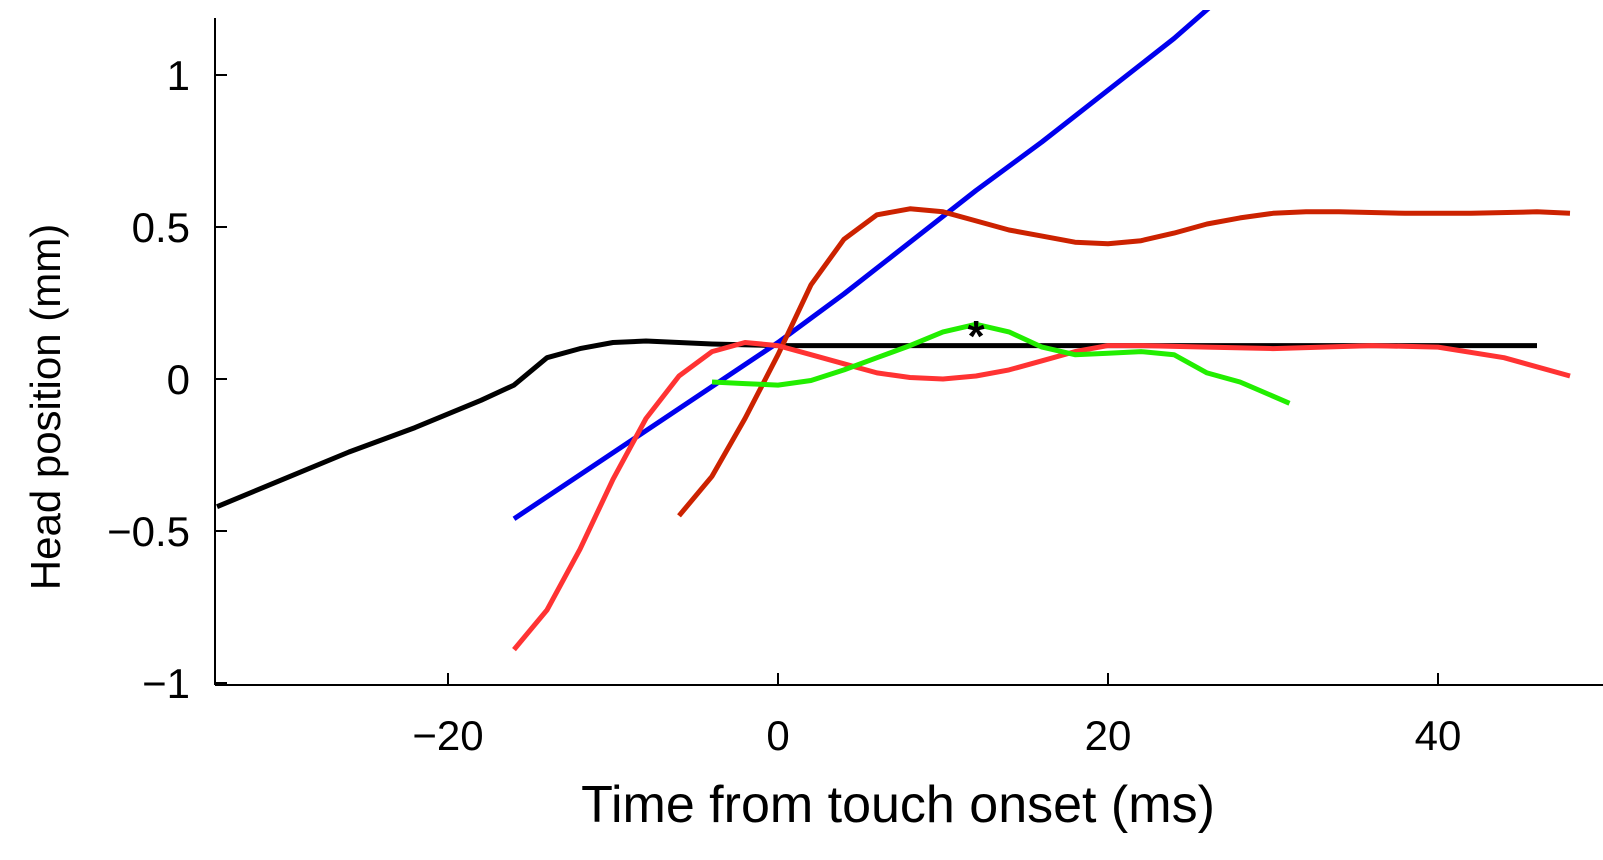 The height and width of the screenshot is (860, 1603). I want to click on y-tick-label: 0, so click(178, 379).